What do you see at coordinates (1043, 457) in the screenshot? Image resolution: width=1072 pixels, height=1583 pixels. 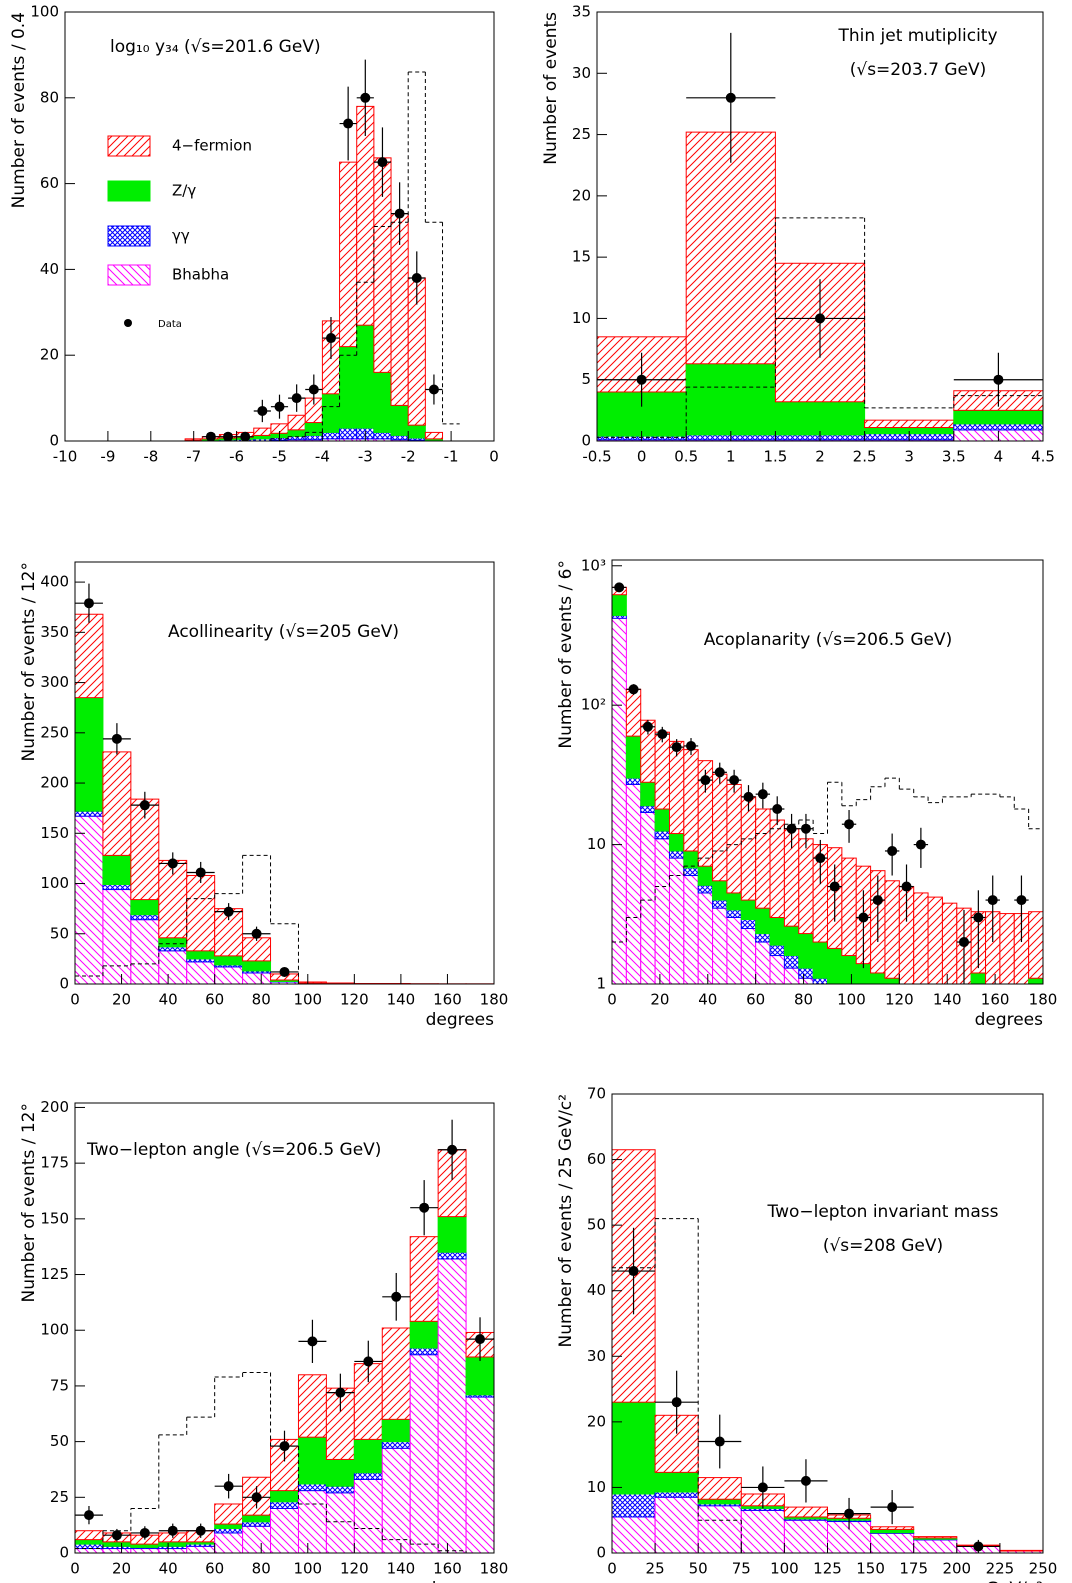 I see `x-tick-label: 4.5` at bounding box center [1043, 457].